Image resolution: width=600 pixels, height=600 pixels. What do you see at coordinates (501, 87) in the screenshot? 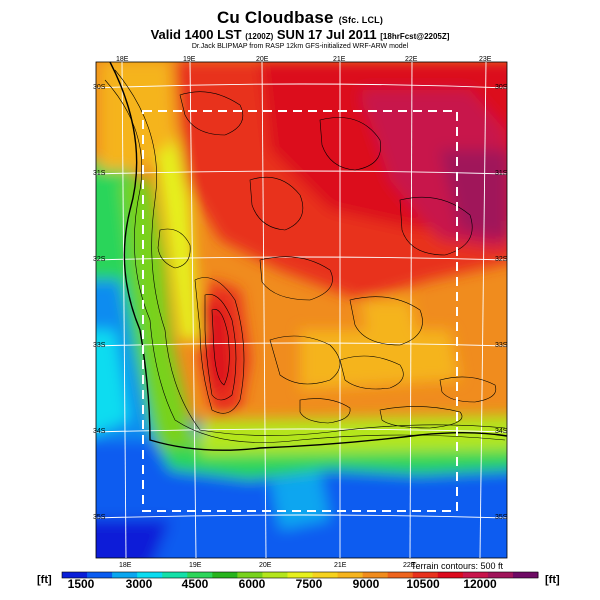
I see `right-lat-label: 30S` at bounding box center [501, 87].